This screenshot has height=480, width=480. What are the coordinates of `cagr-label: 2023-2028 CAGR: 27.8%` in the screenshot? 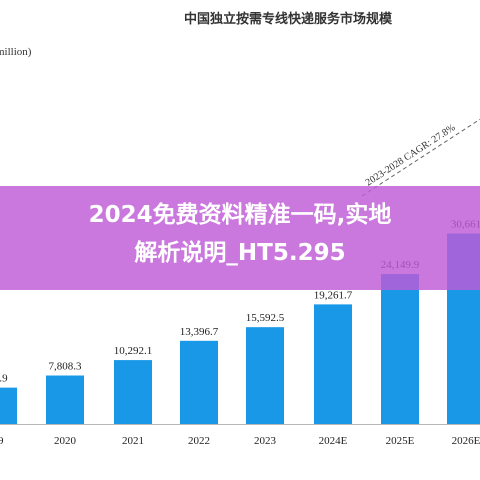 It's located at (411, 155).